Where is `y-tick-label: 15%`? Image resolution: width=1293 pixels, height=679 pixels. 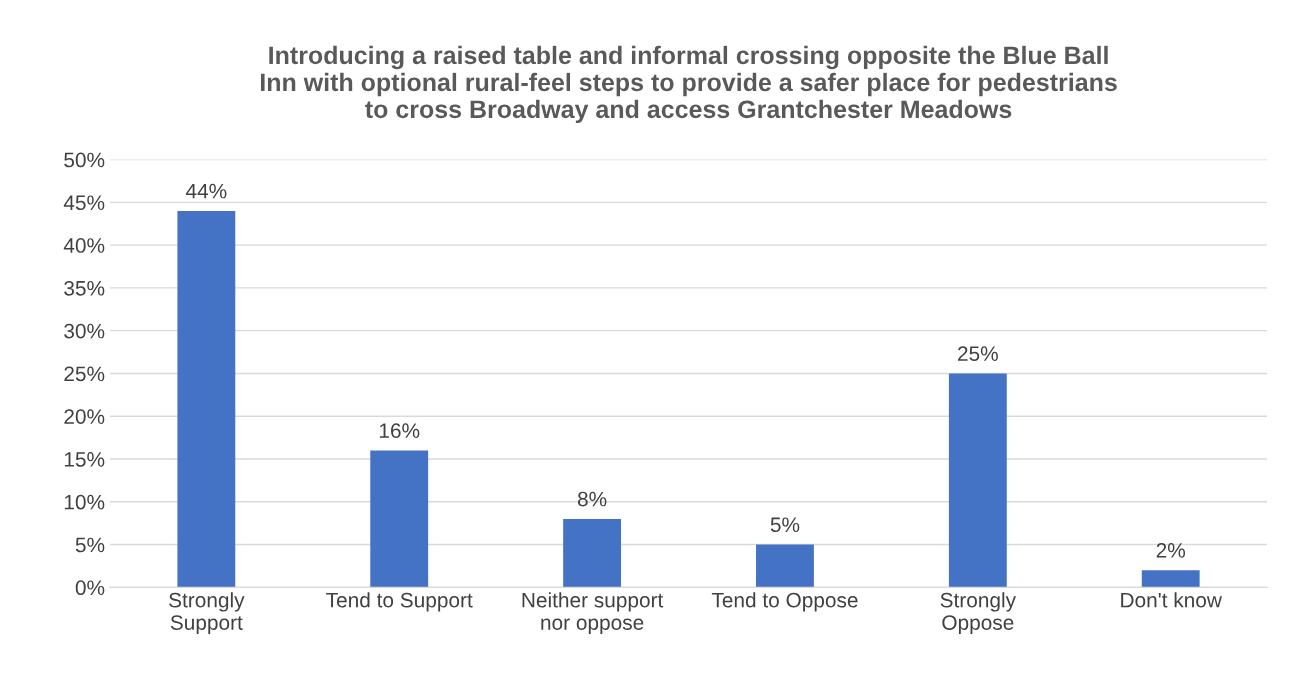
y-tick-label: 15% is located at coordinates (84, 459).